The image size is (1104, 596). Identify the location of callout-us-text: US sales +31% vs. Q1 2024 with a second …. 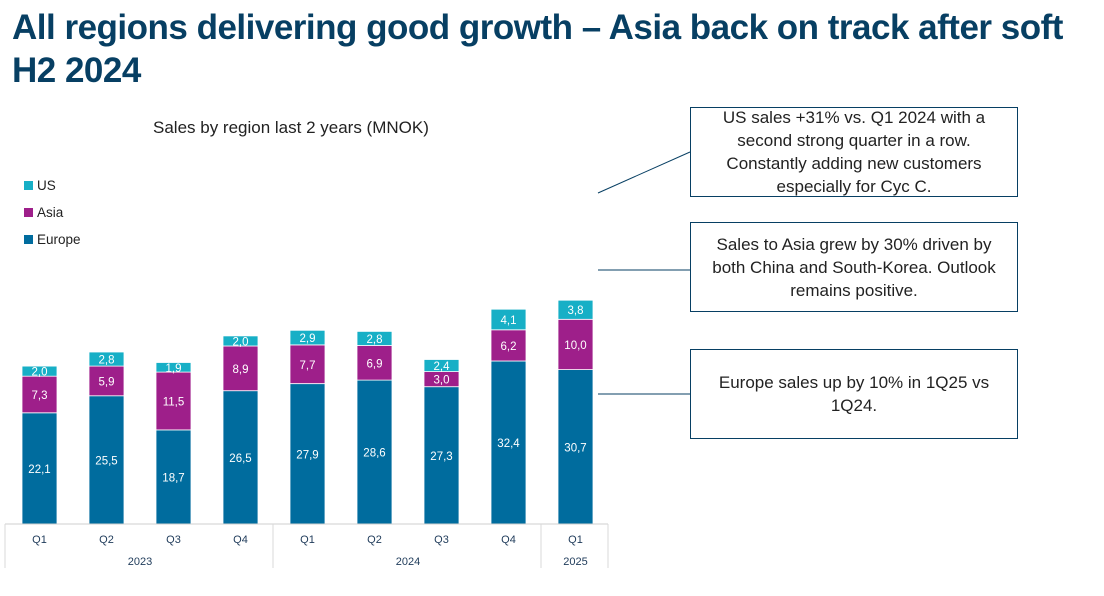
(854, 152).